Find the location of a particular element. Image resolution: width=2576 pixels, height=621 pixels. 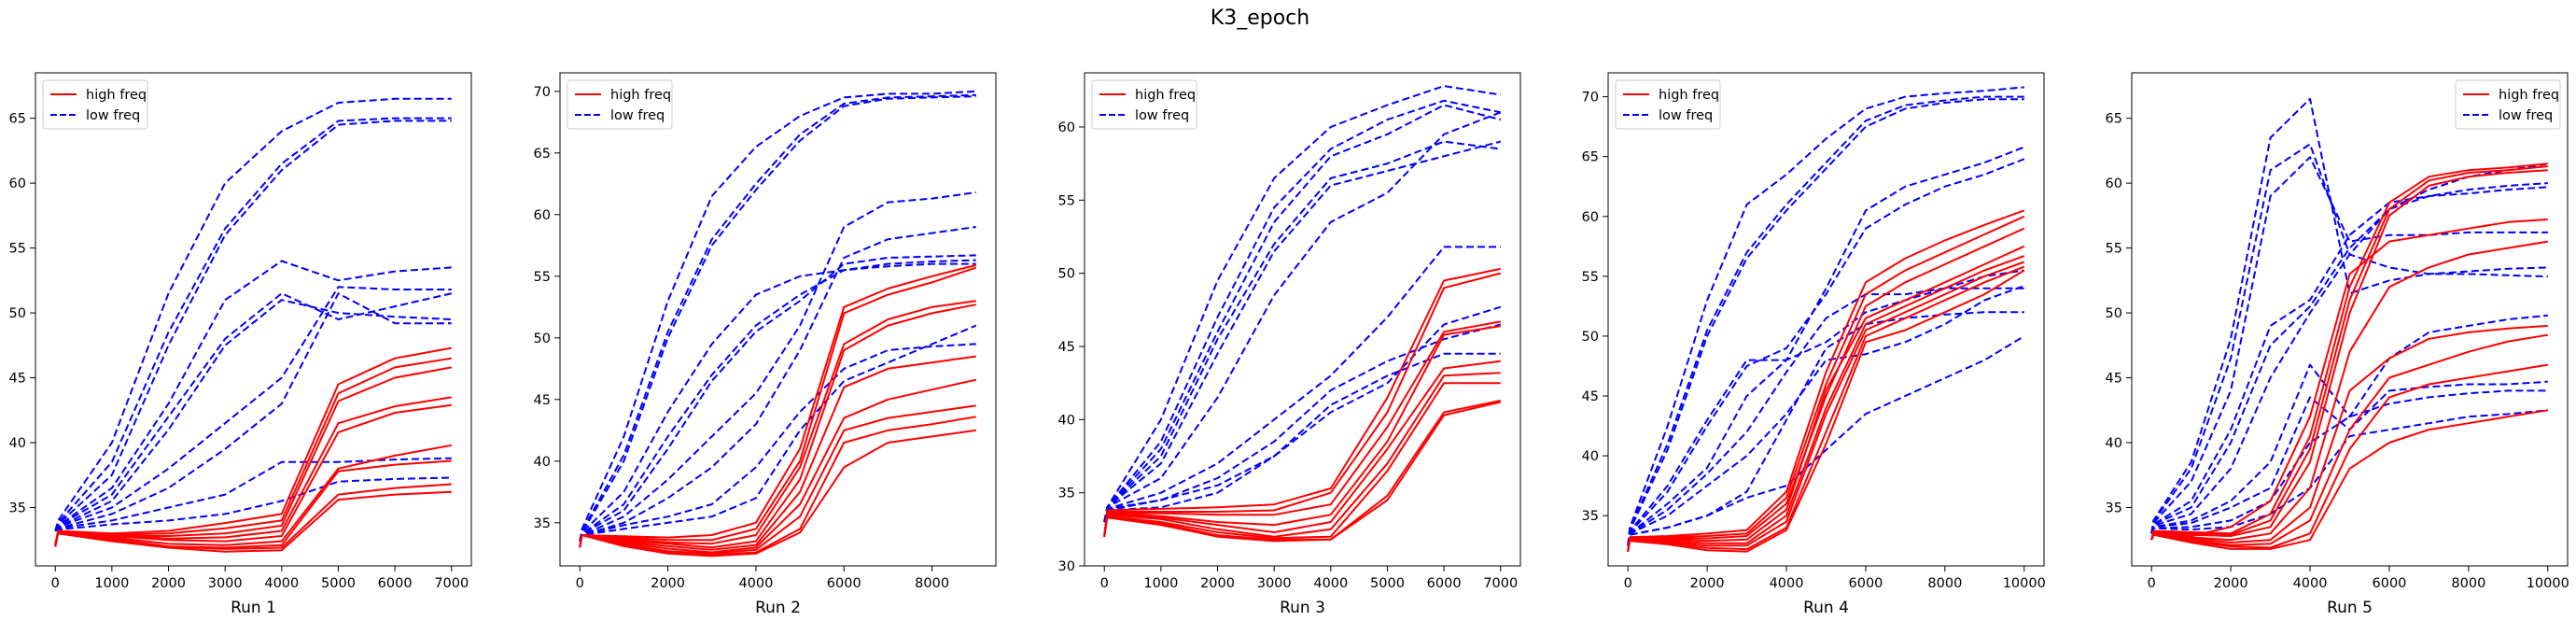

x-axis-label: Run 4 is located at coordinates (1826, 608).